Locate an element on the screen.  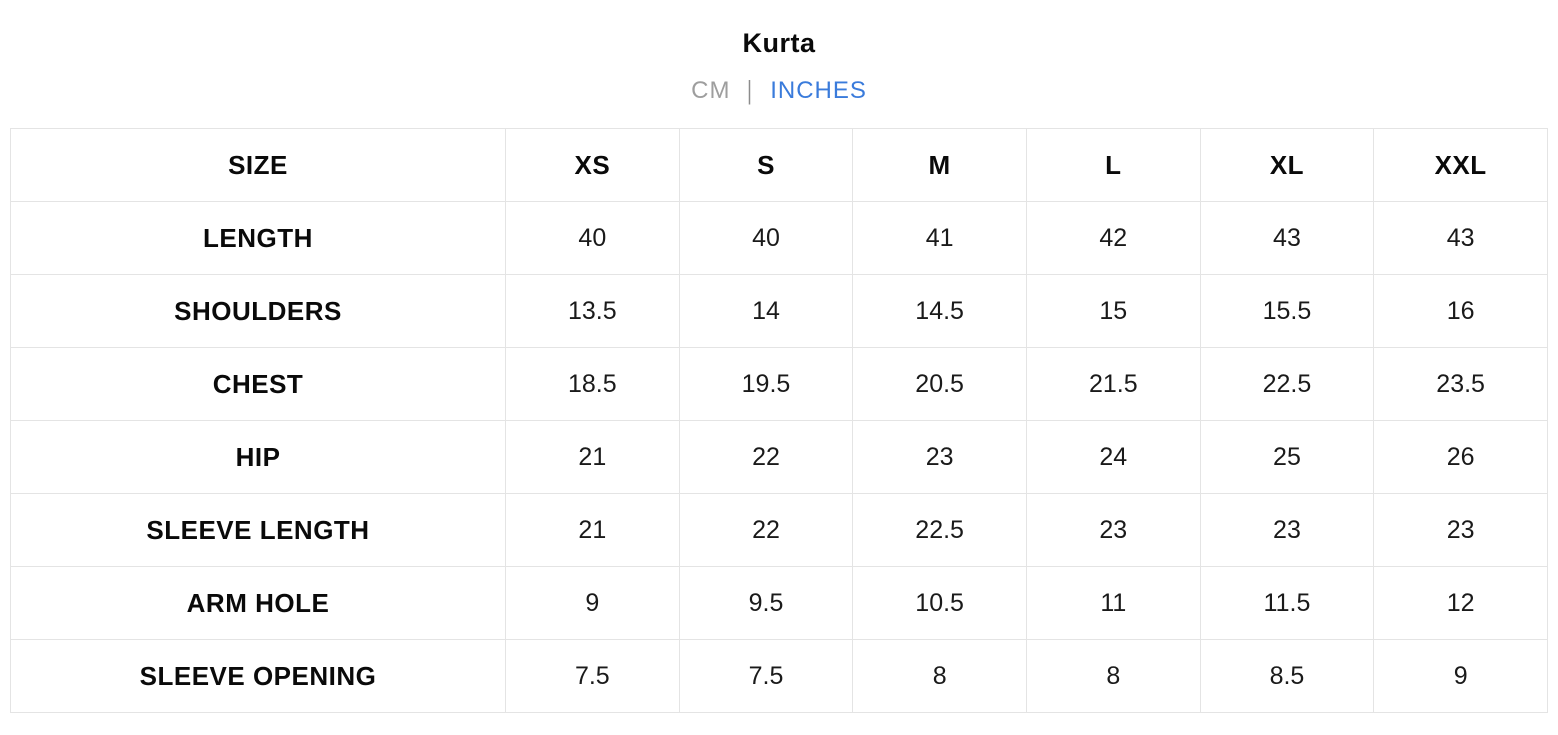
cell-hip-xl: 25 is located at coordinates (1287, 457).